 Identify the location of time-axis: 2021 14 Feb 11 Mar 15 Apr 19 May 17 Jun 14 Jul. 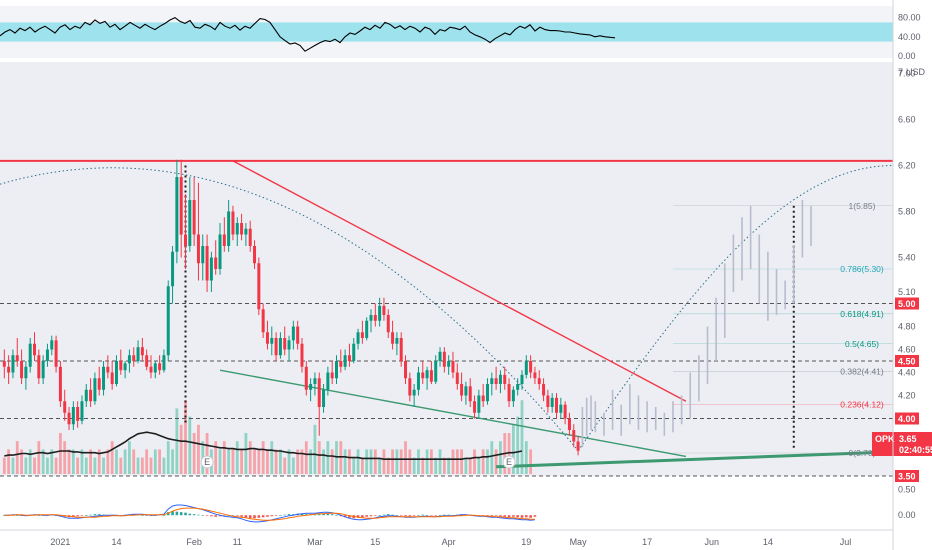
(450, 542).